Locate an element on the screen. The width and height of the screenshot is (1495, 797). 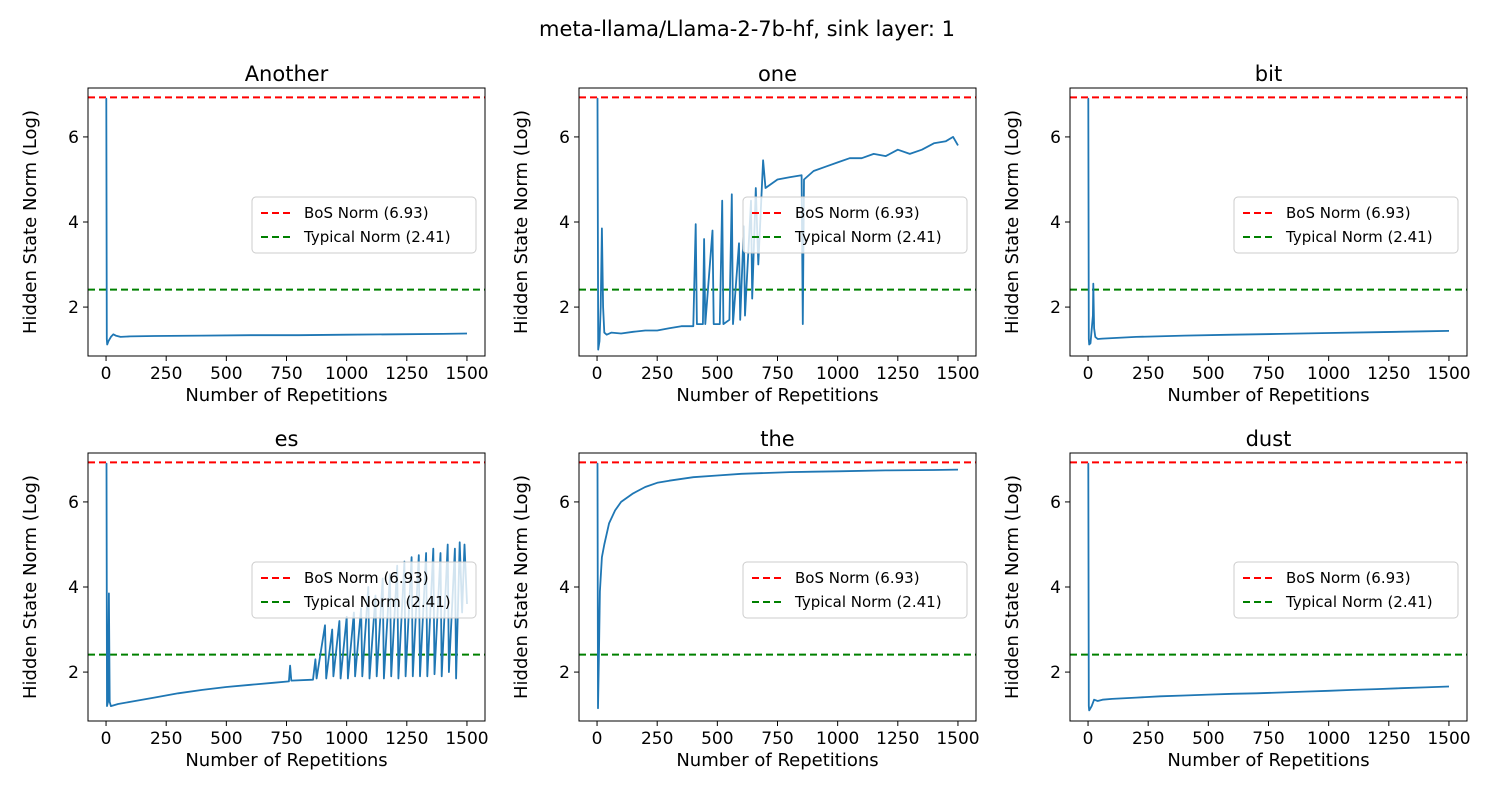
subplot-title: bit is located at coordinates (1268, 74).